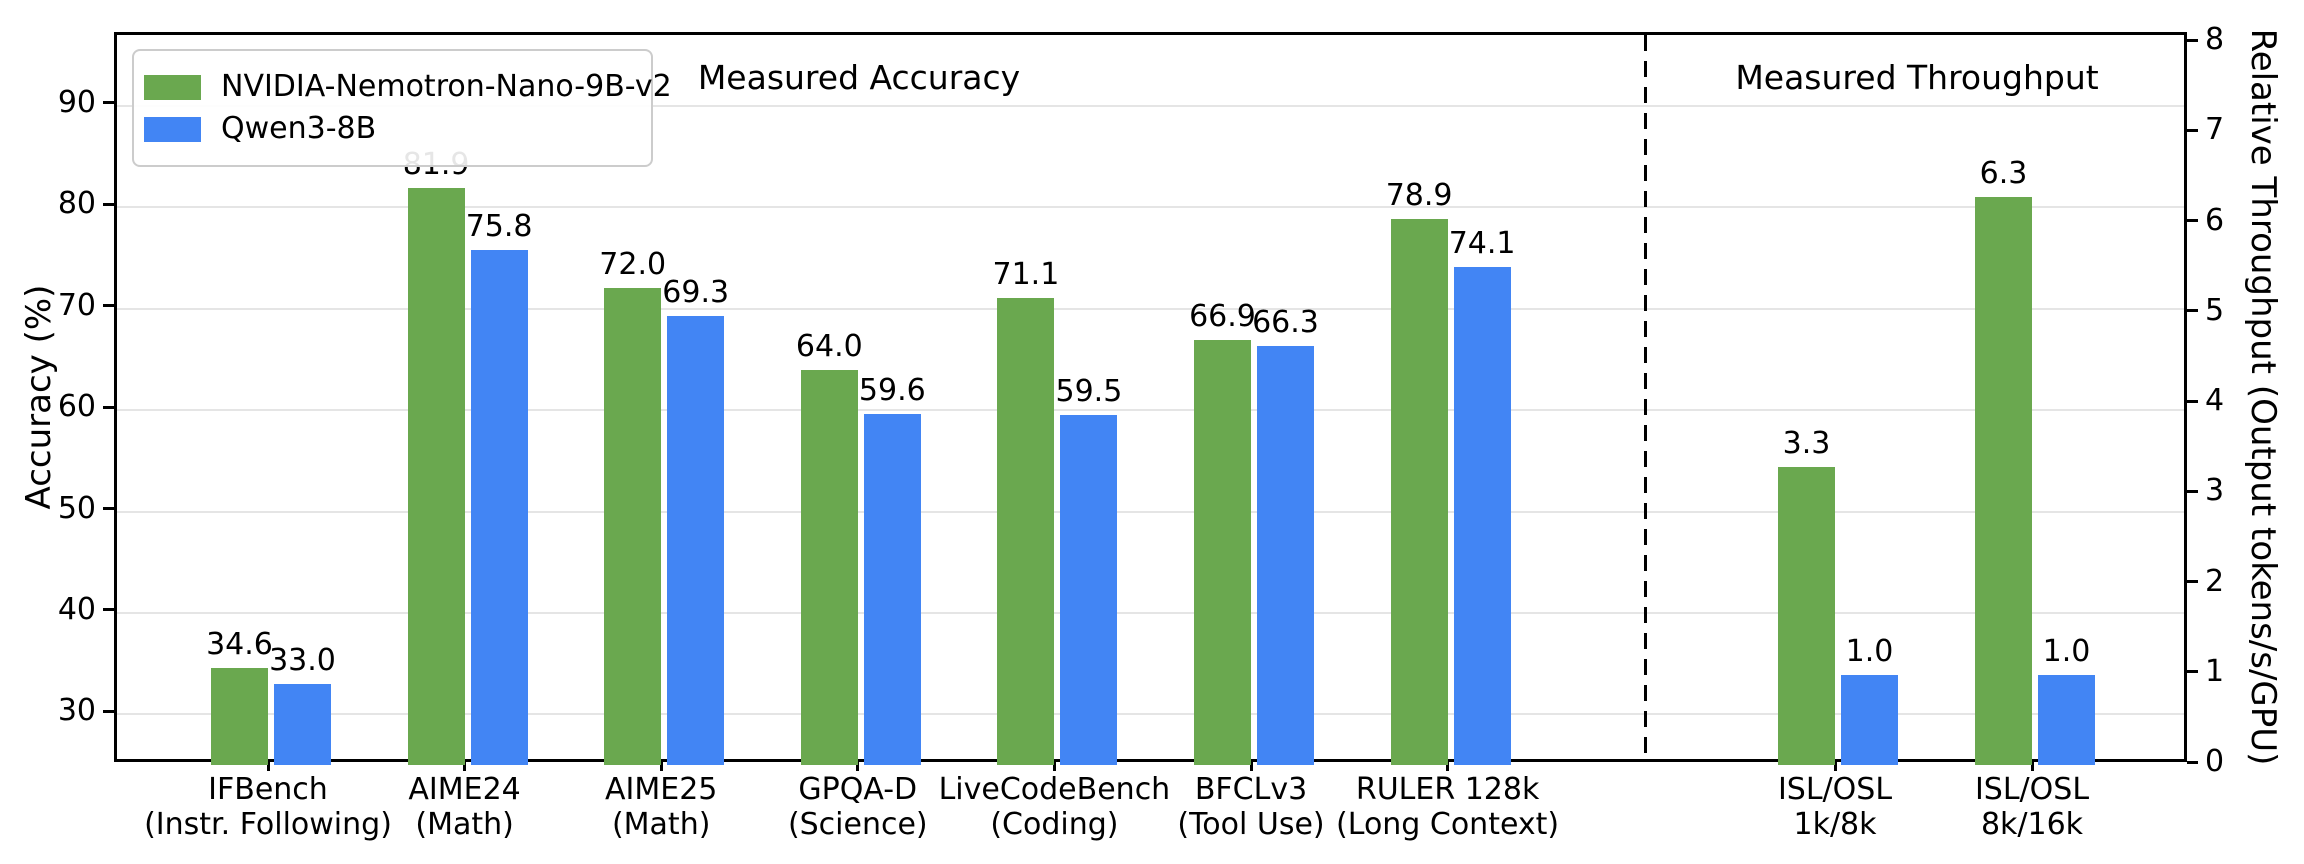 The width and height of the screenshot is (2304, 864). Describe the element at coordinates (1222, 317) in the screenshot. I see `bar-value-label: 66.9` at that location.